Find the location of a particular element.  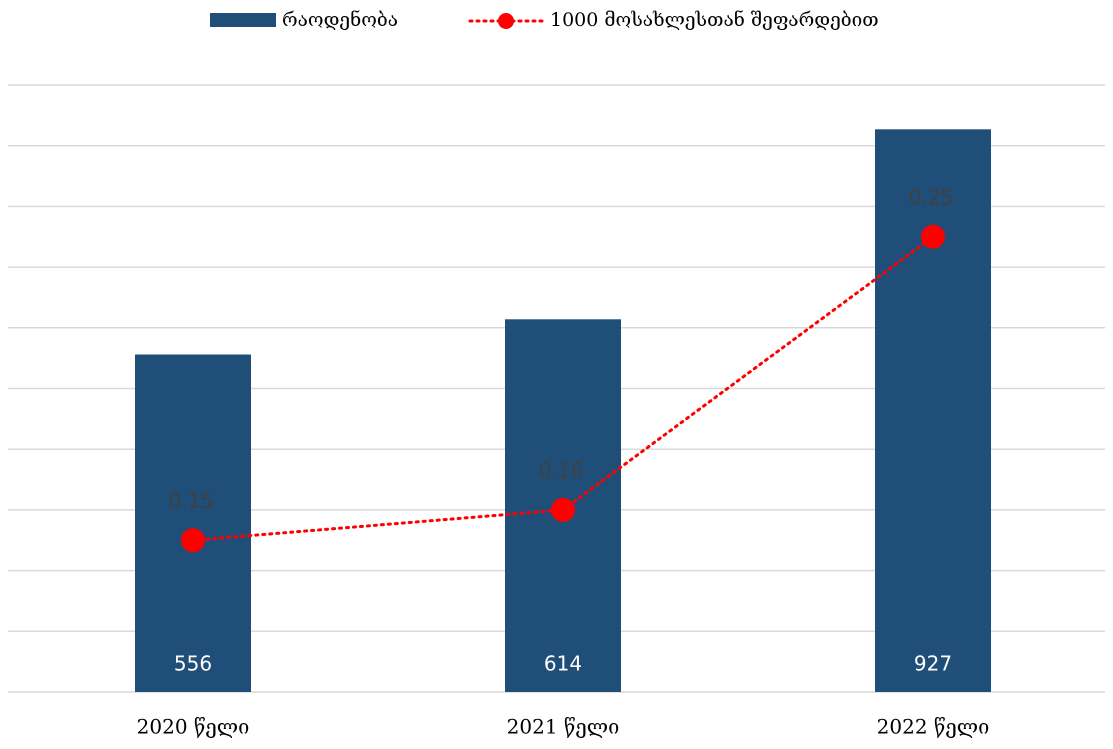

line-value-label: 0.15 is located at coordinates (191, 501).